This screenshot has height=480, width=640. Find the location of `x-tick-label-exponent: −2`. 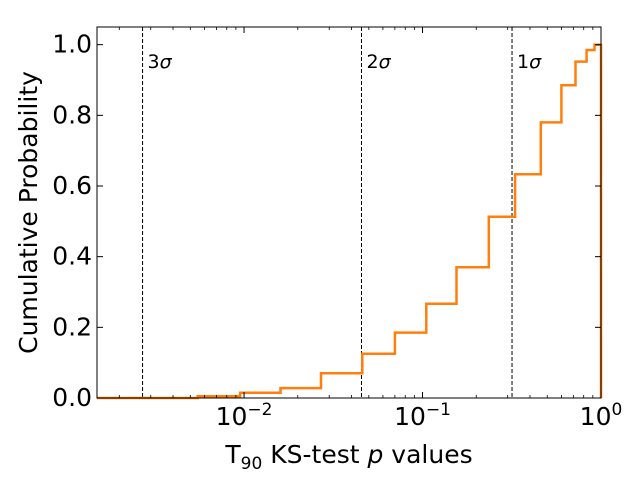

x-tick-label-exponent: −2 is located at coordinates (259, 410).